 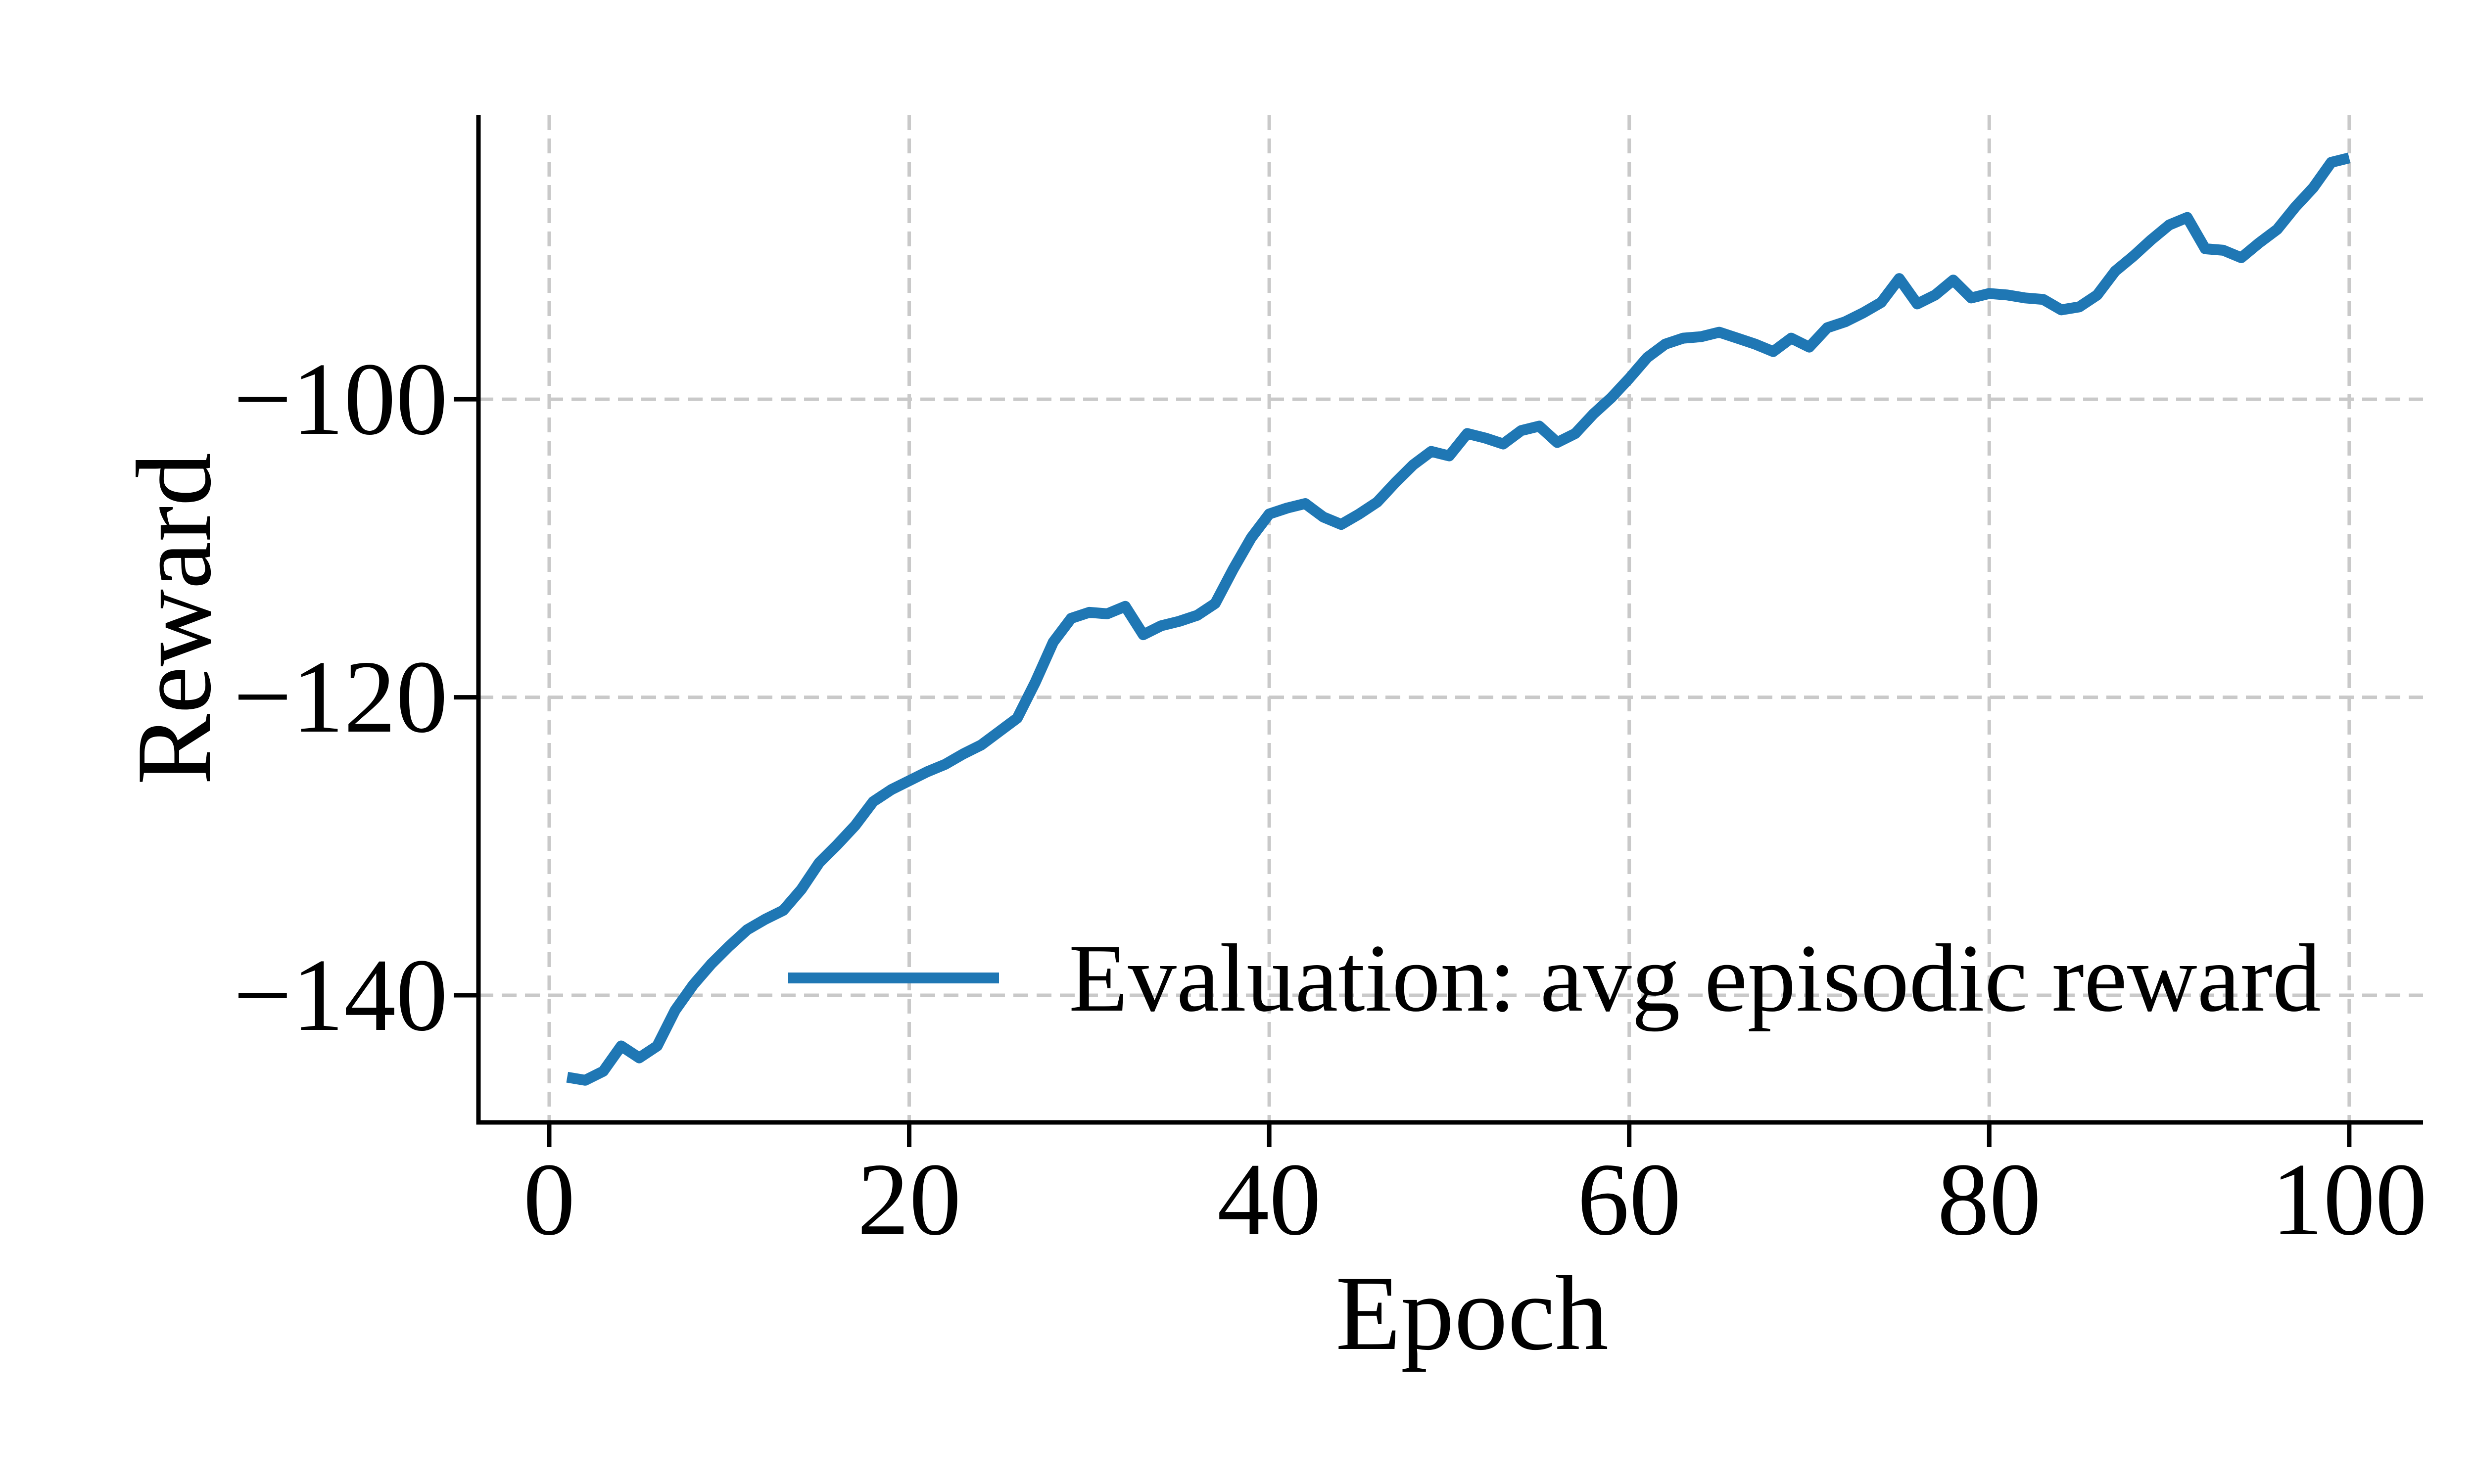 What do you see at coordinates (1695, 978) in the screenshot?
I see `legend-label: Evaluation: avg episodic reward` at bounding box center [1695, 978].